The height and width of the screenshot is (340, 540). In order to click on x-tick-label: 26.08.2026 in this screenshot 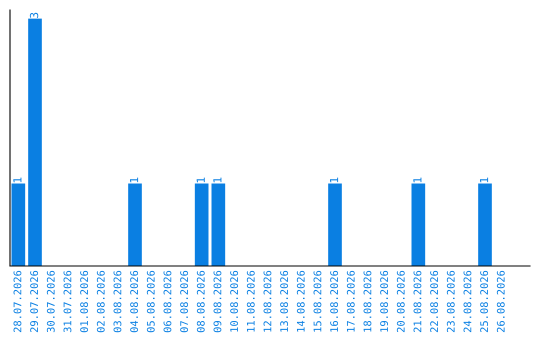, I will do `click(500, 301)`.